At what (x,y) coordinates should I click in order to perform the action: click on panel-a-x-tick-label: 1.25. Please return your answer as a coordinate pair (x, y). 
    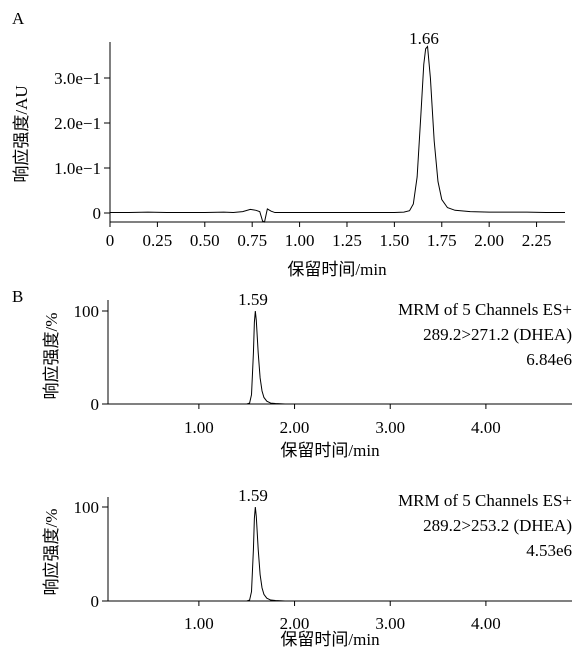
    Looking at the image, I should click on (347, 240).